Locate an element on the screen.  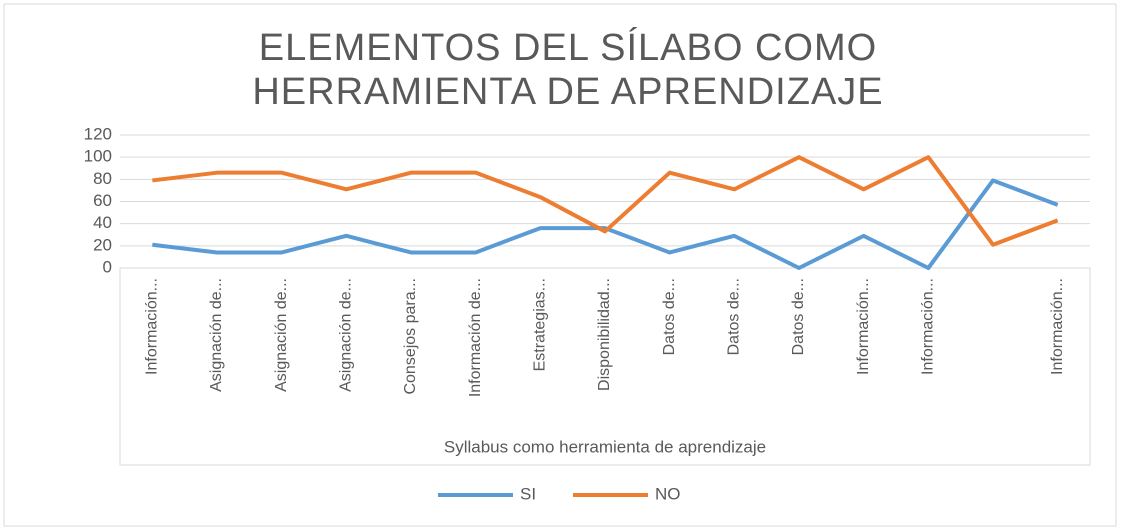
y-tick-label: 20 is located at coordinates (102, 244).